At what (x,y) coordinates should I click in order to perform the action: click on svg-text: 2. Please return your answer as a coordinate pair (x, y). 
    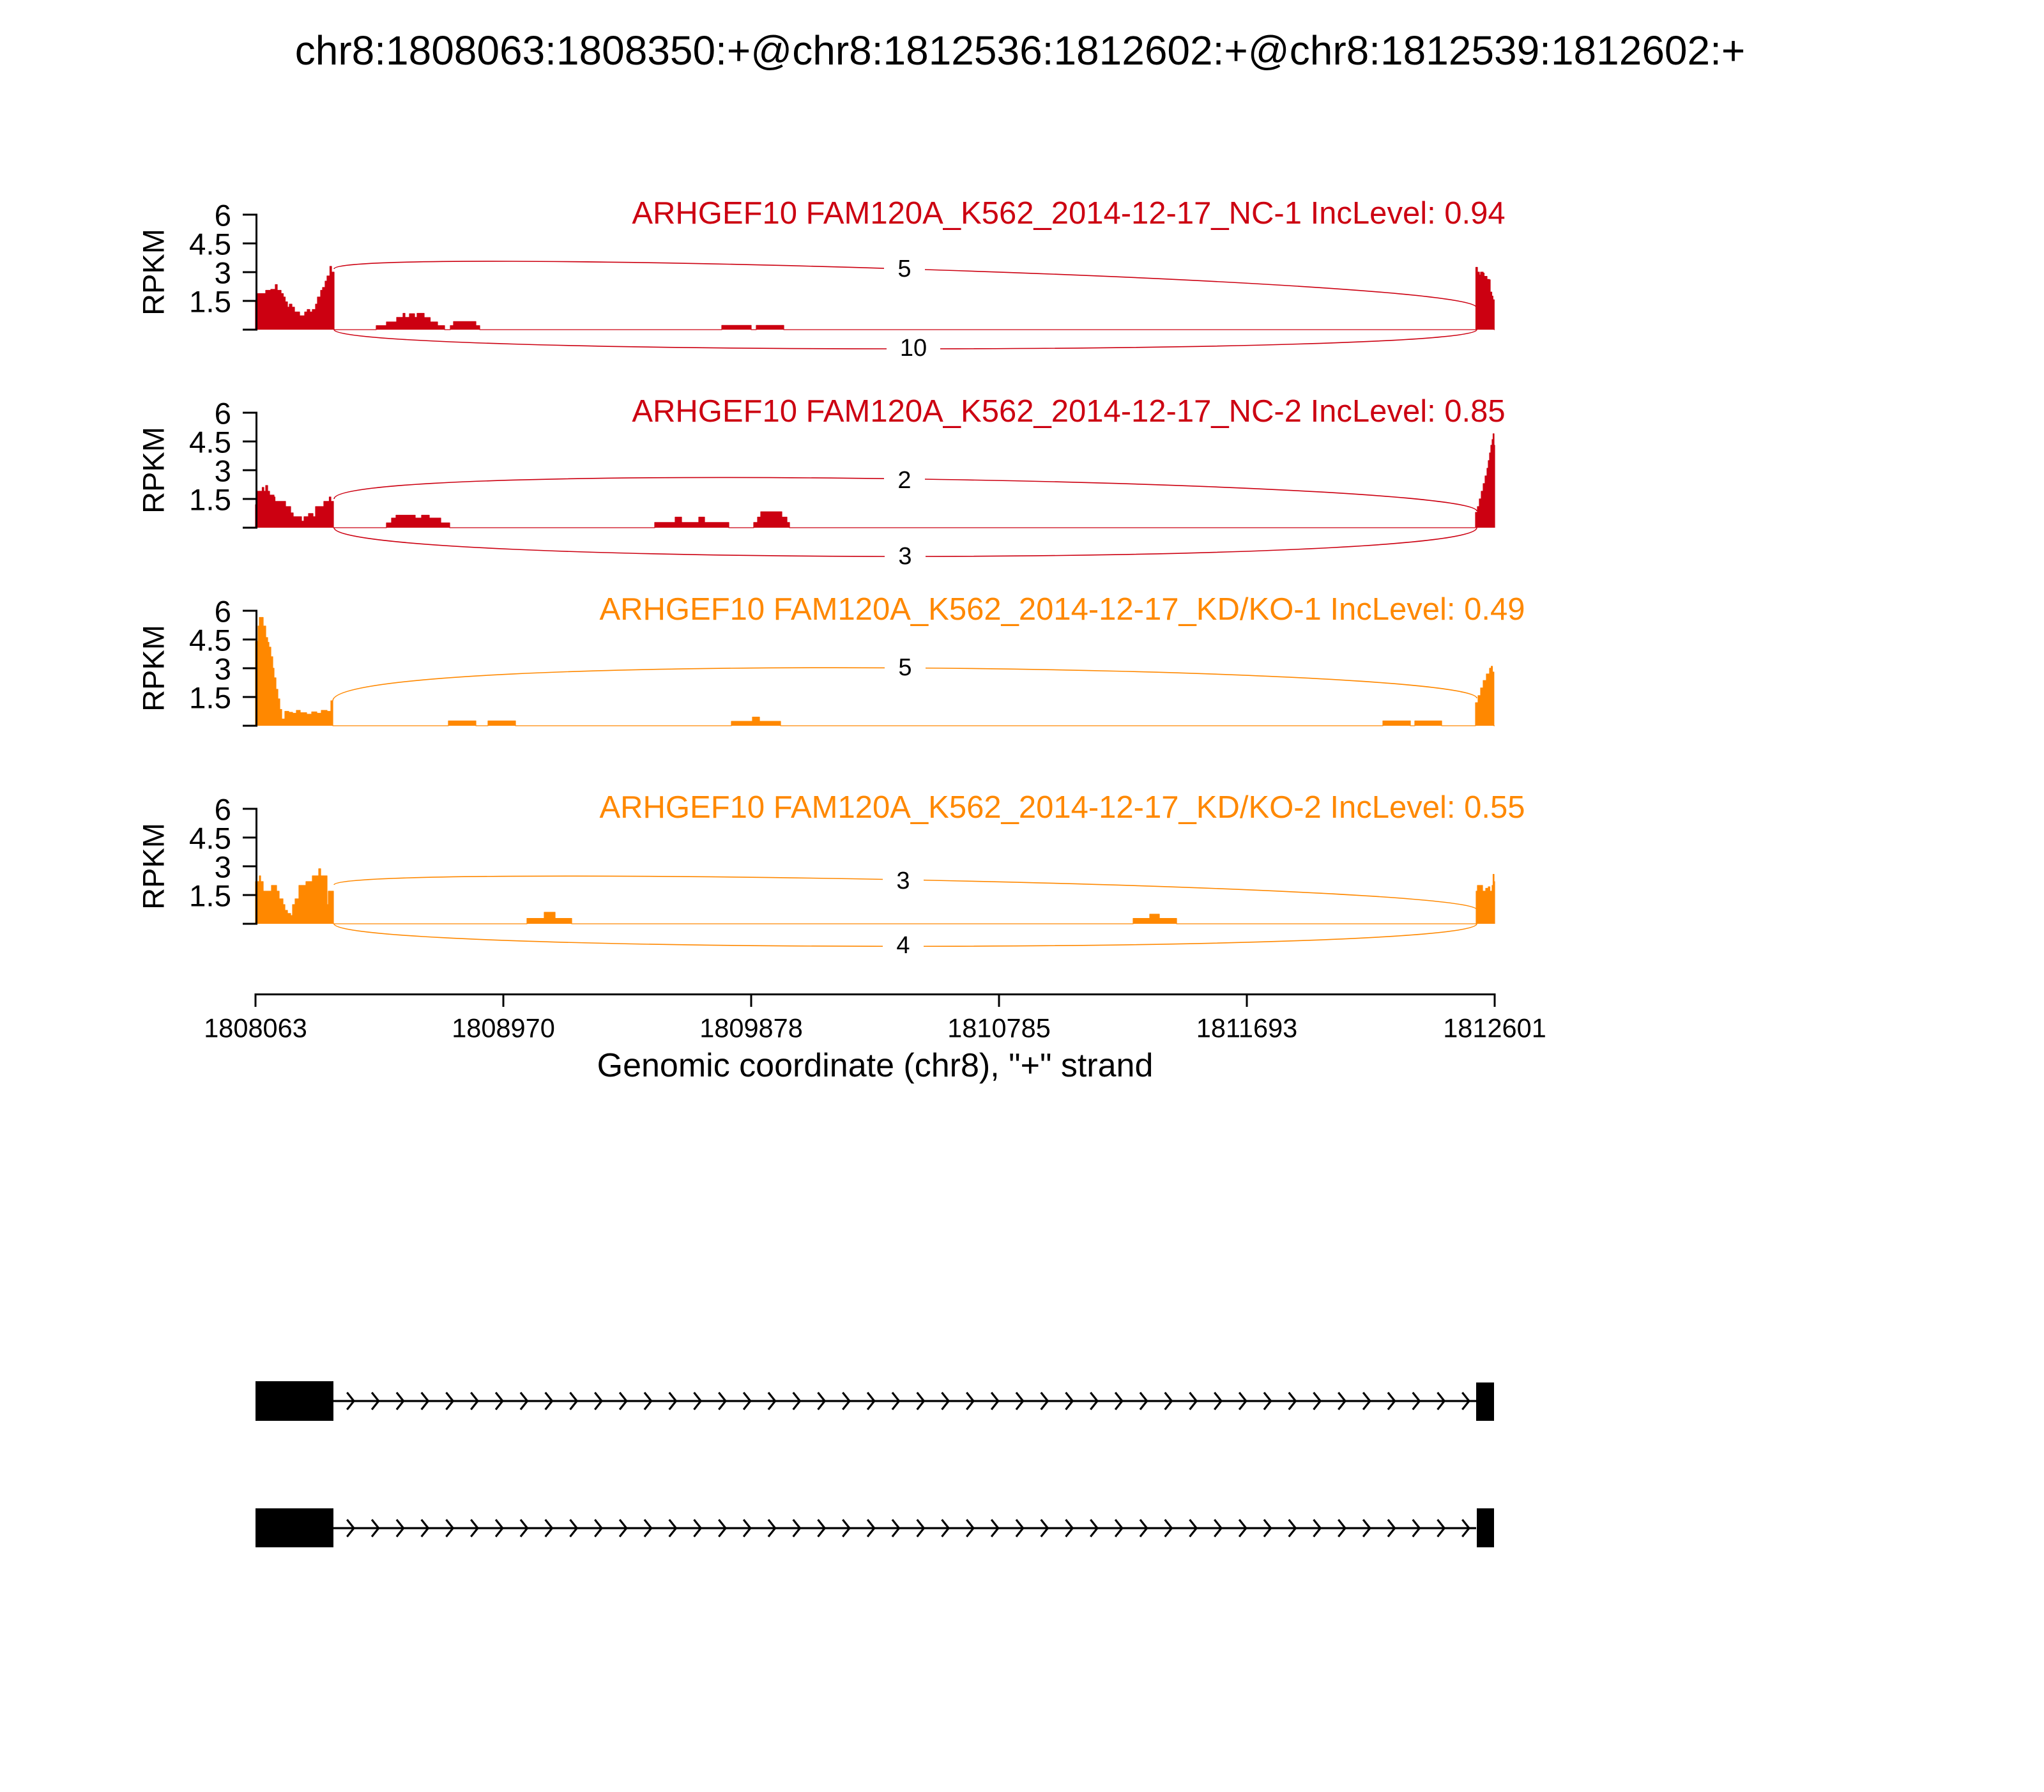
    Looking at the image, I should click on (904, 481).